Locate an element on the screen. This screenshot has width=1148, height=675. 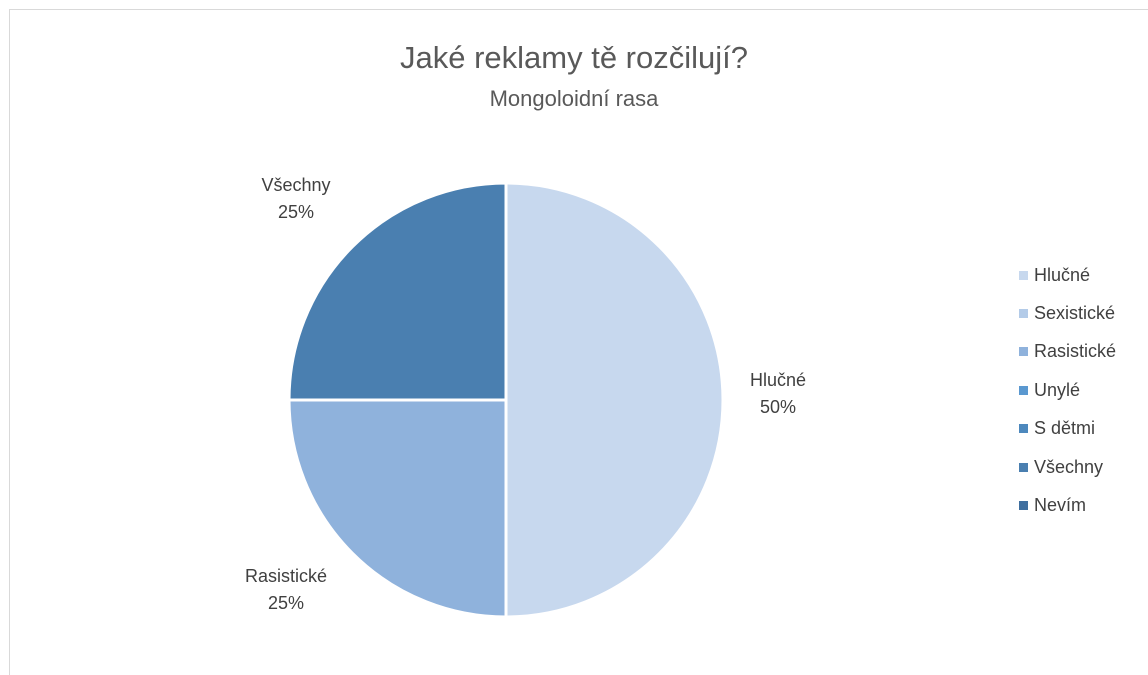
pie-slice-vsechny is located at coordinates (397, 291).